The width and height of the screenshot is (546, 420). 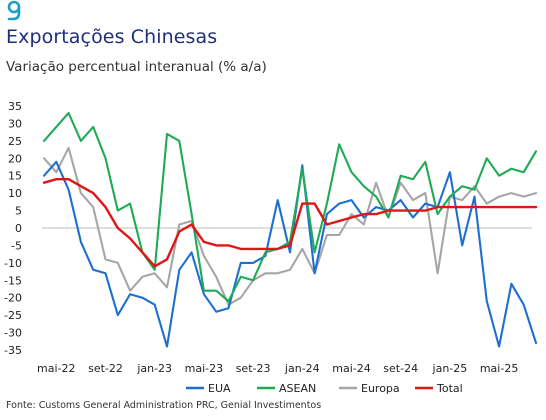 What do you see at coordinates (13, 298) in the screenshot?
I see `y-tick-label: -20` at bounding box center [13, 298].